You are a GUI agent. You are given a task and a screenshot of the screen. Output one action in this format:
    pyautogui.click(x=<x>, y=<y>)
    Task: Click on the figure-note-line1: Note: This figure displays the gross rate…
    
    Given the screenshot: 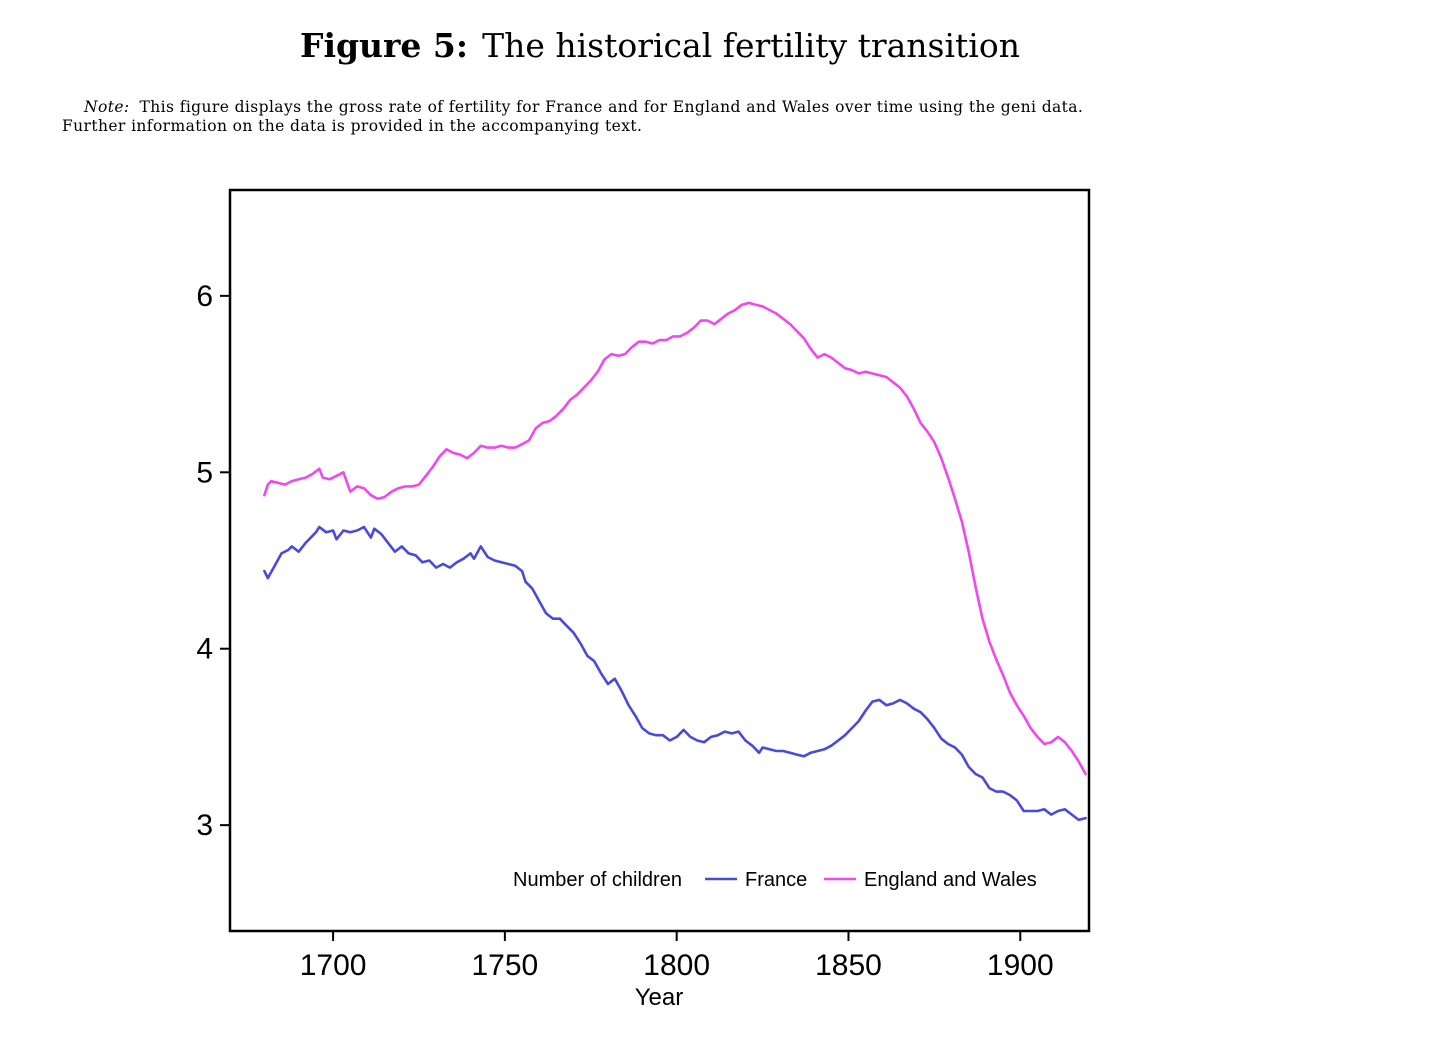 What is the action you would take?
    pyautogui.click(x=712, y=107)
    